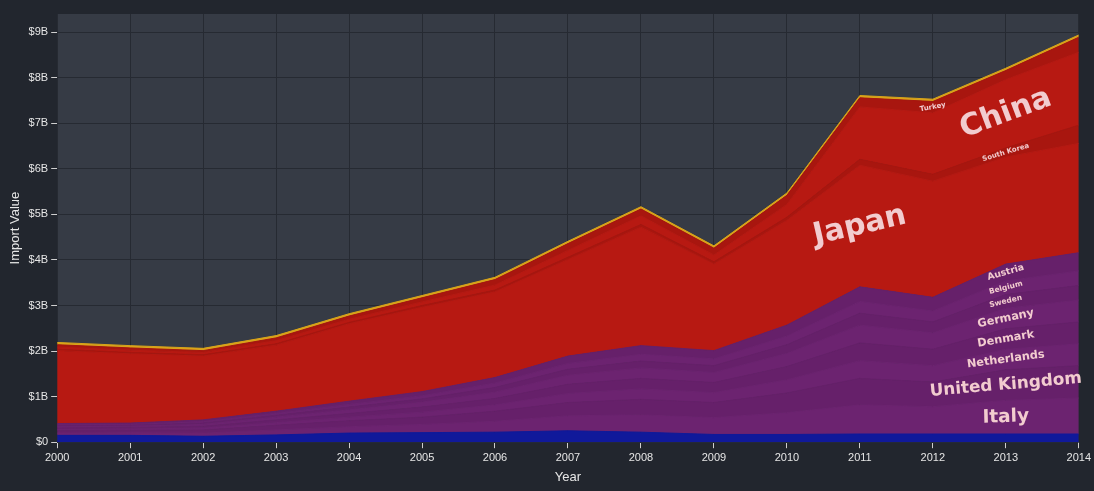 This screenshot has width=1094, height=491. Describe the element at coordinates (203, 456) in the screenshot. I see `x-tick-label: 2002` at that location.